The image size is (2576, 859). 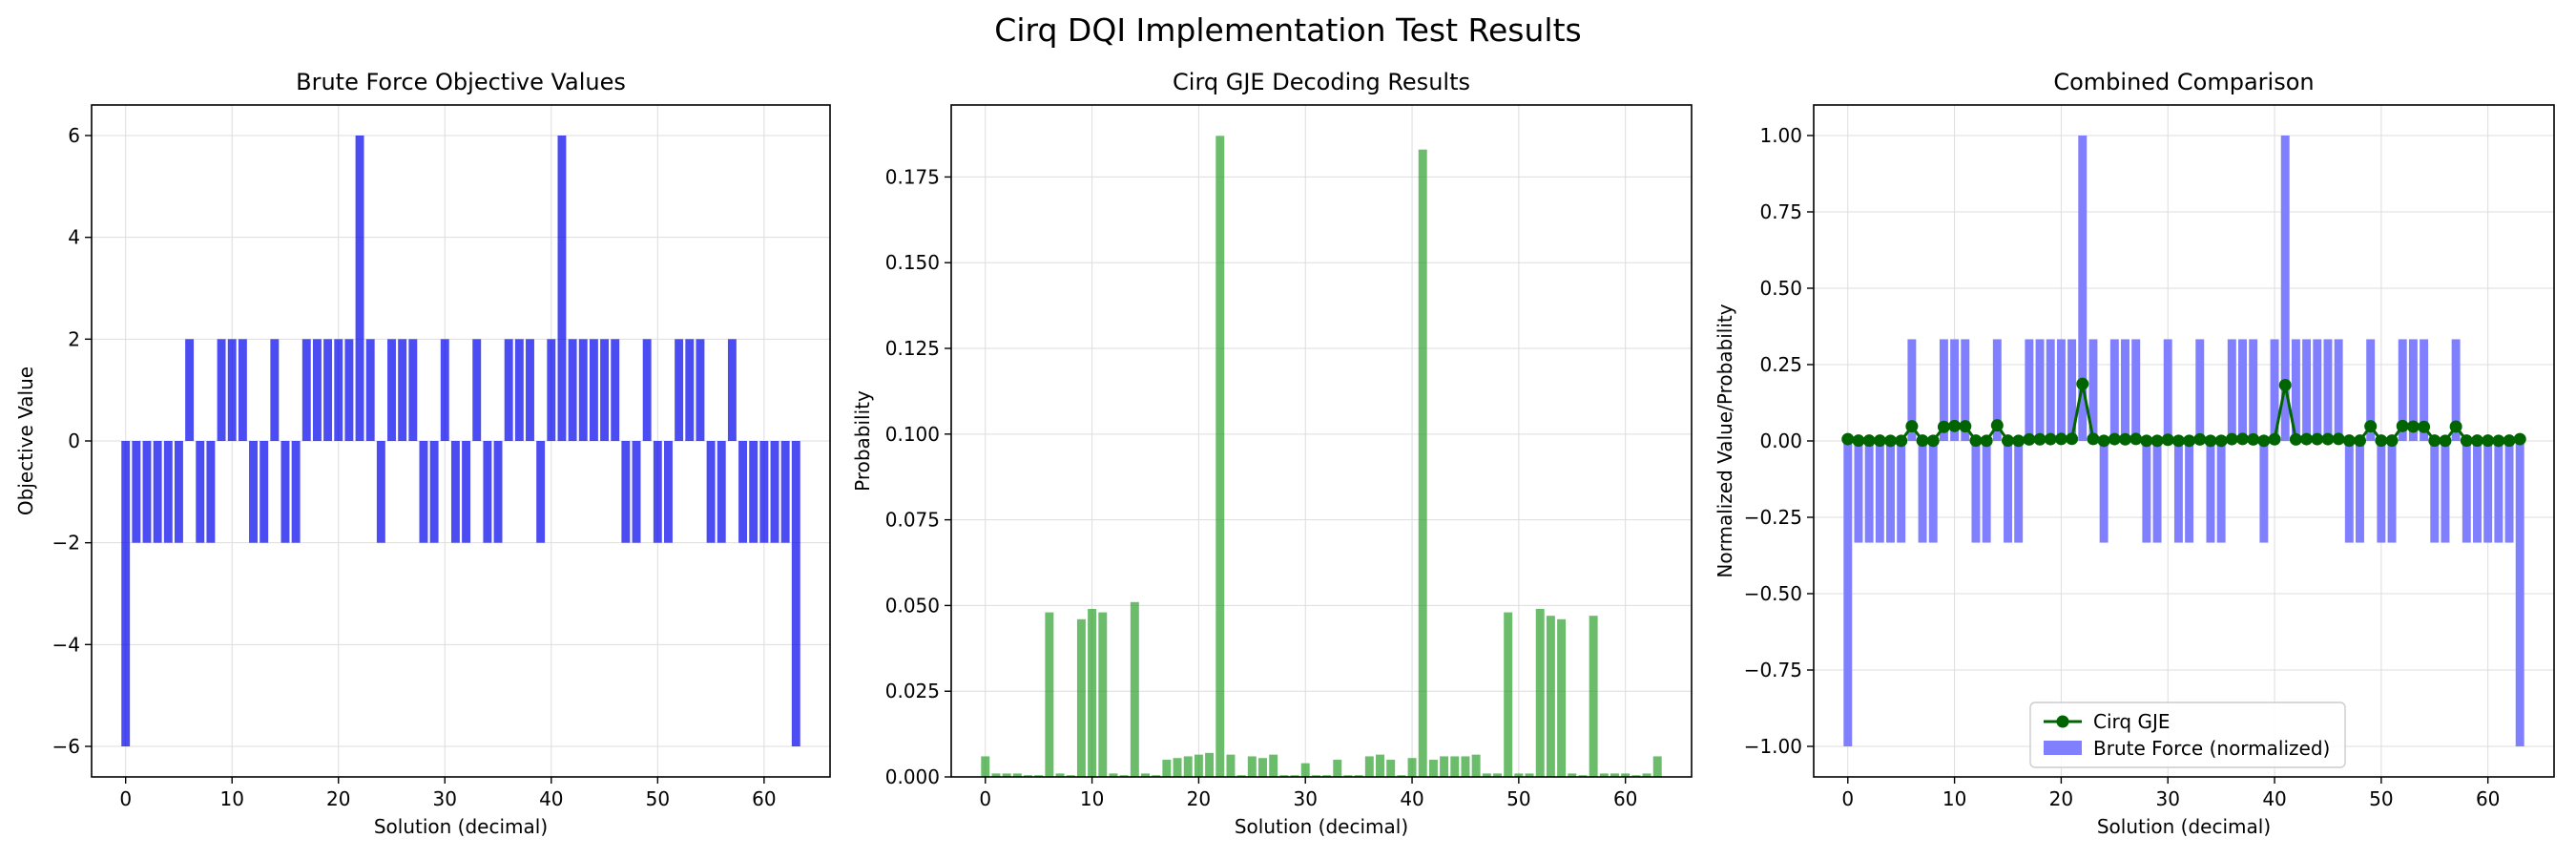 I want to click on y-tick-label: −2, so click(x=66, y=543).